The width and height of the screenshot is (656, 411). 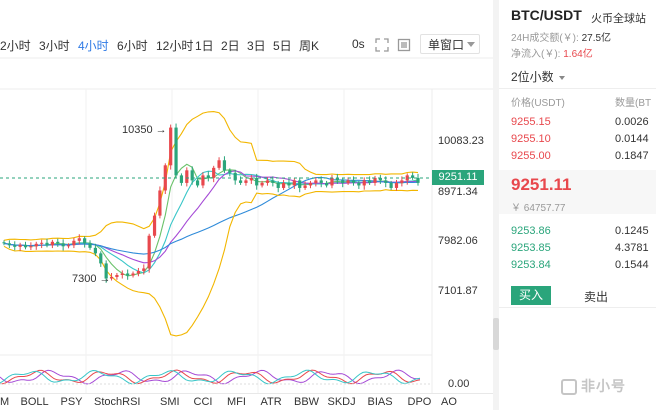 What do you see at coordinates (577, 265) in the screenshot?
I see `bid-row: 9253.84 0.1544` at bounding box center [577, 265].